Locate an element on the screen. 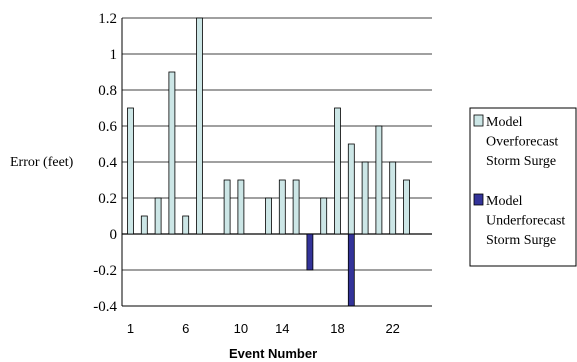 Image resolution: width=577 pixels, height=362 pixels. y-tick-label-5: 0.2 is located at coordinates (107, 199).